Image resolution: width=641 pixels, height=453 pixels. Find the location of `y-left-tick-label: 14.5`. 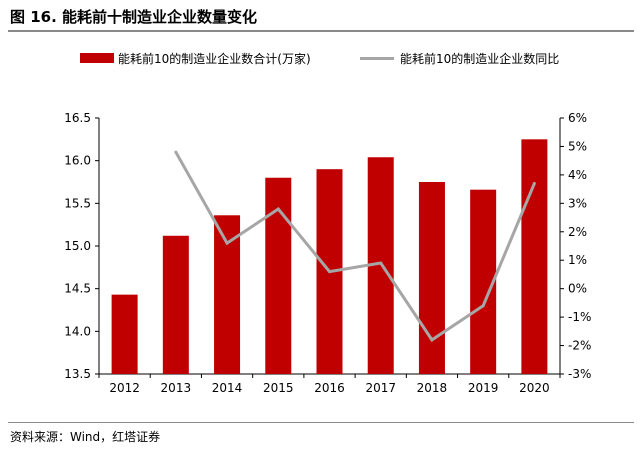

y-left-tick-label: 14.5 is located at coordinates (77, 289).